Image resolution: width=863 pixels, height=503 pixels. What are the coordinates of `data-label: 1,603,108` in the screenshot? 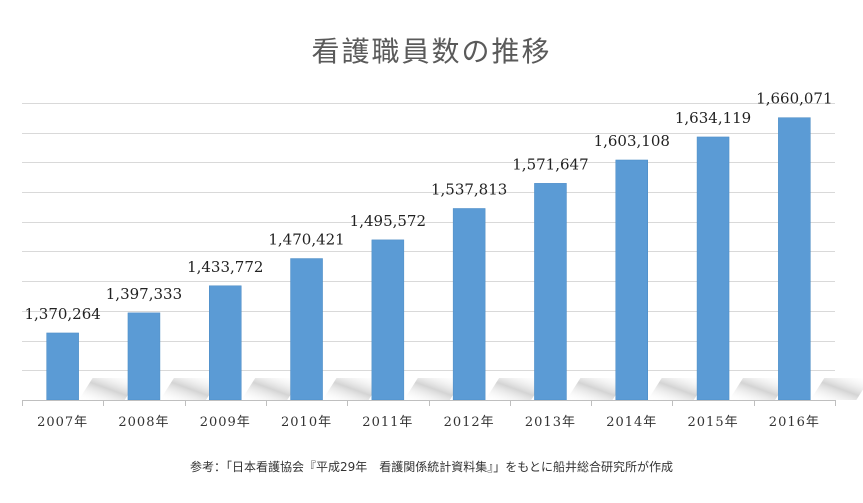 It's located at (632, 141).